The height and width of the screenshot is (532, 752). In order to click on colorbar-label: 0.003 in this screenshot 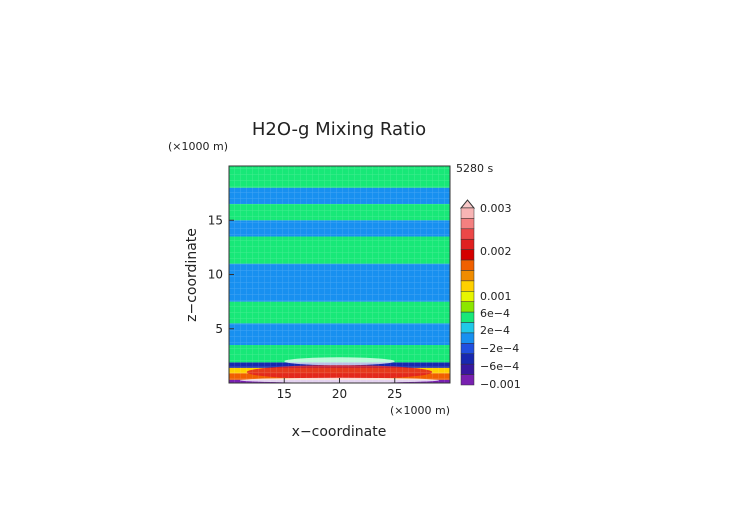, I will do `click(496, 208)`.